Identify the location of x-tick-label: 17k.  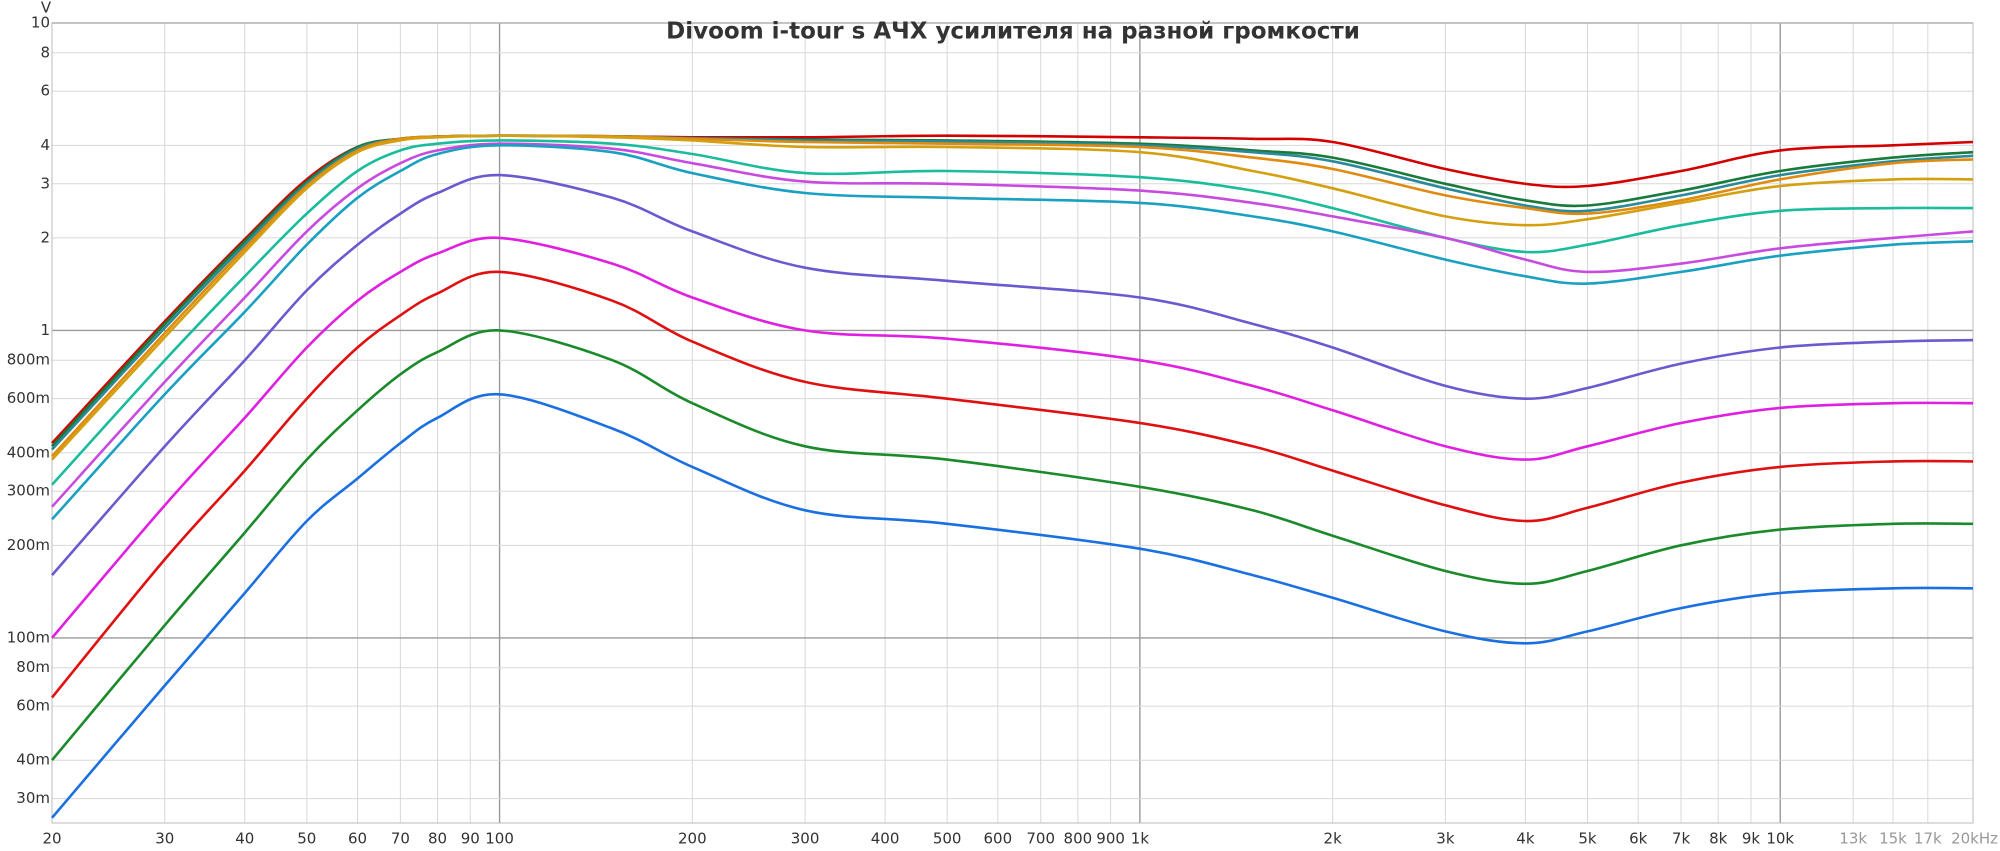
(1928, 839).